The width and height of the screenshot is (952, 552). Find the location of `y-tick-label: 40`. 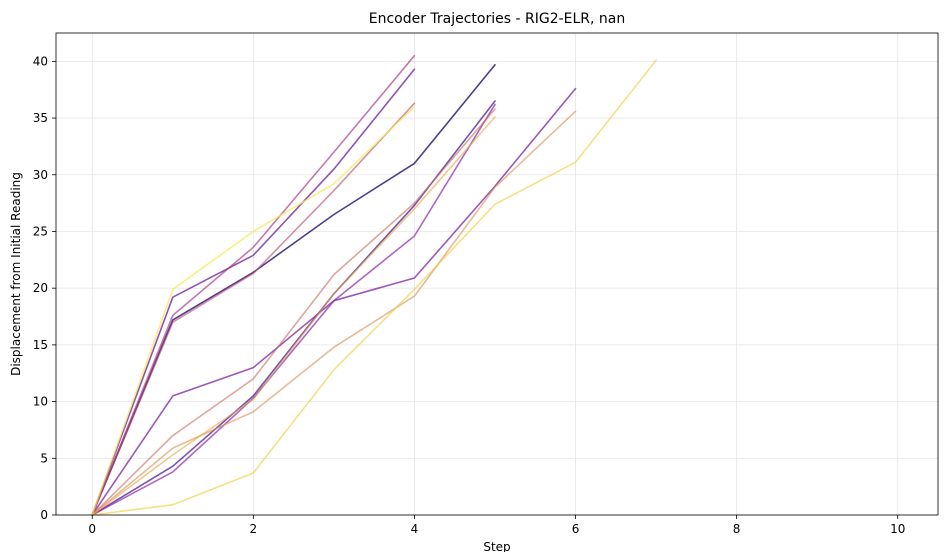

y-tick-label: 40 is located at coordinates (40, 61).